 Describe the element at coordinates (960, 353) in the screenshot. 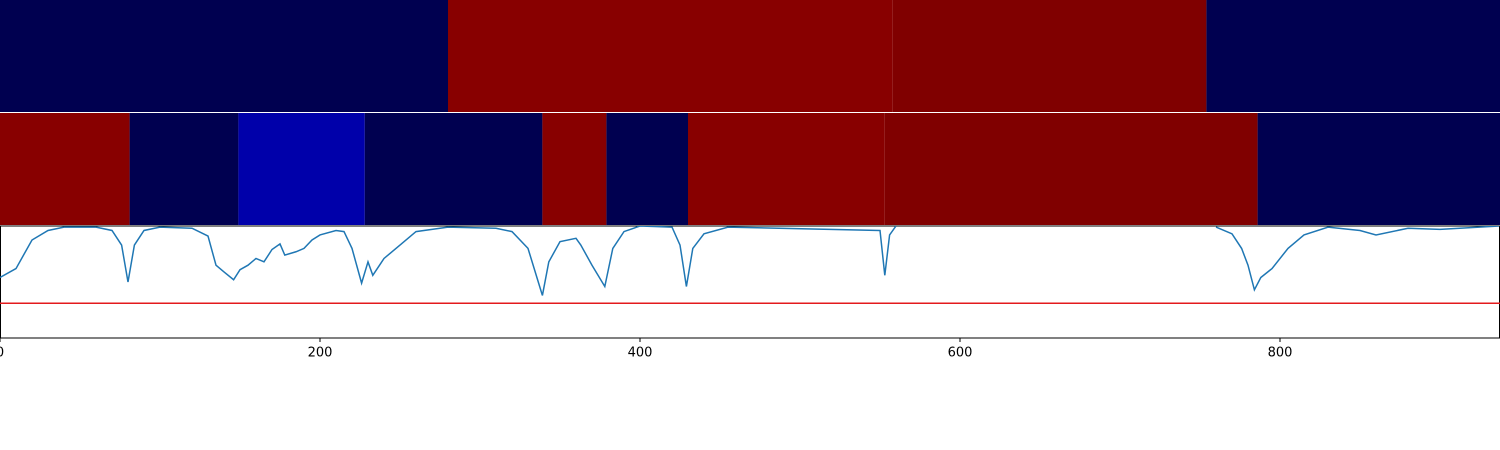

I see `x-tick-label: 600` at that location.